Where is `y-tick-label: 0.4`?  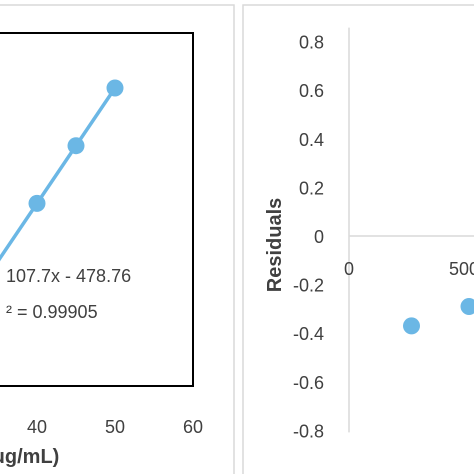 y-tick-label: 0.4 is located at coordinates (311, 140).